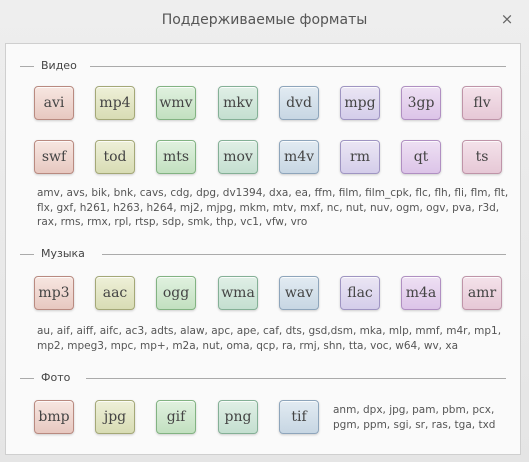  What do you see at coordinates (66, 254) in the screenshot?
I see `section-label-music: Музыка` at bounding box center [66, 254].